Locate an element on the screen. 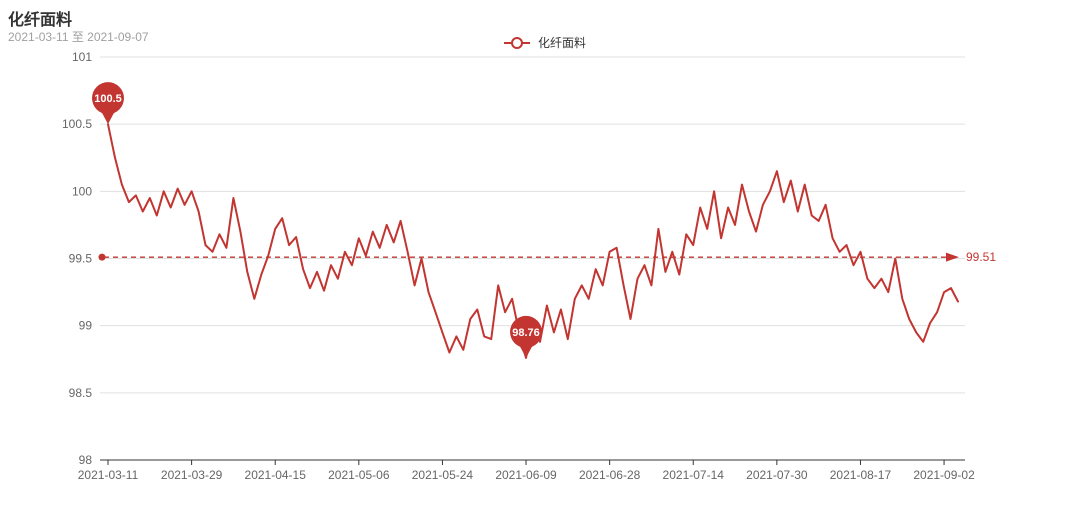 The height and width of the screenshot is (517, 1080). x-axis-tick-label: 2021-07-30 is located at coordinates (777, 475).